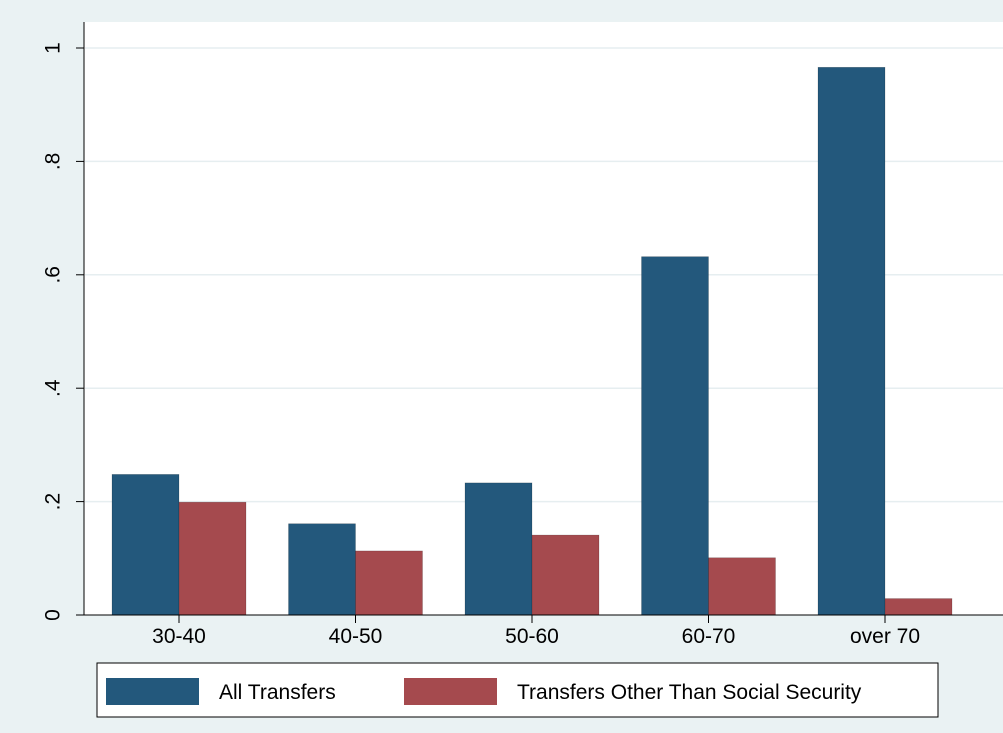  Describe the element at coordinates (52, 388) in the screenshot. I see `y-tick-label: .4` at that location.